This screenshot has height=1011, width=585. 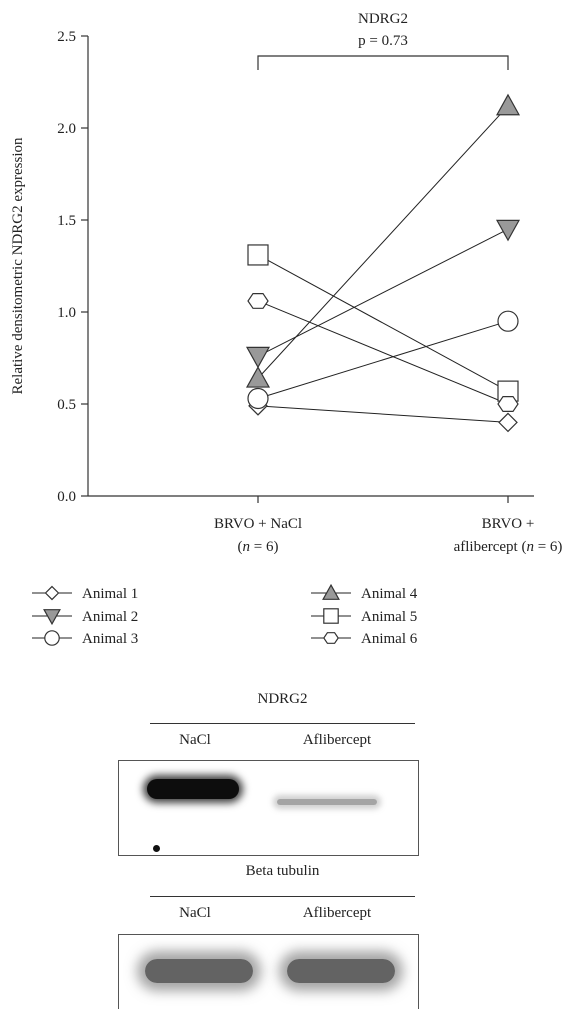 I want to click on y-tick-label: 0.5, so click(x=66, y=405).